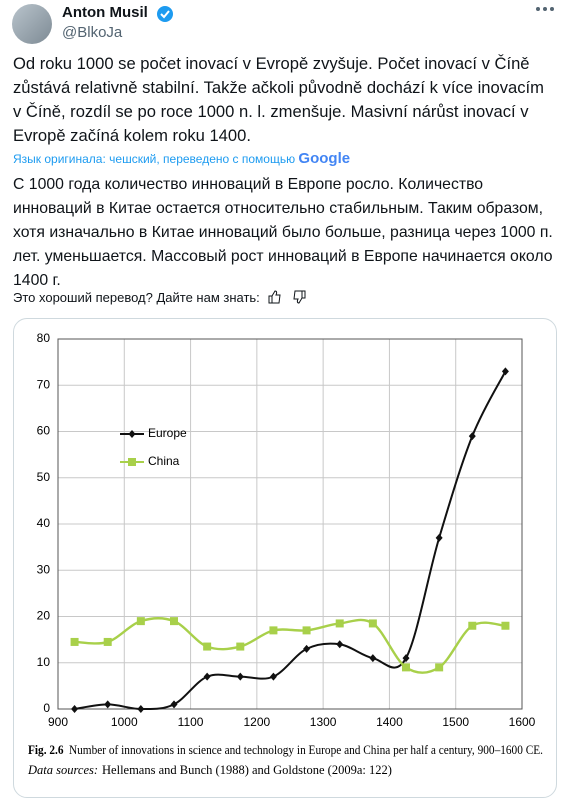 The width and height of the screenshot is (565, 800). Describe the element at coordinates (62, 770) in the screenshot. I see `source-label: Data sources:` at that location.